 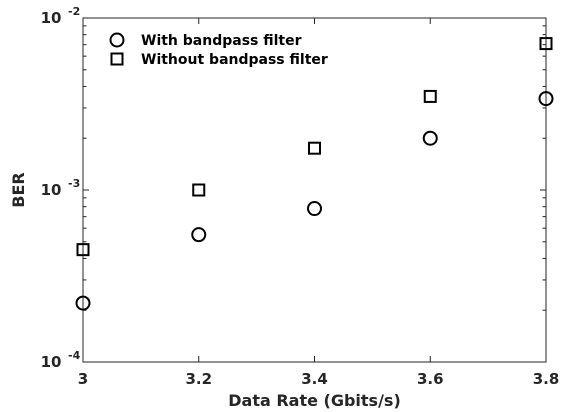 What do you see at coordinates (74, 11) in the screenshot?
I see `y-tick-exponent: -2` at bounding box center [74, 11].